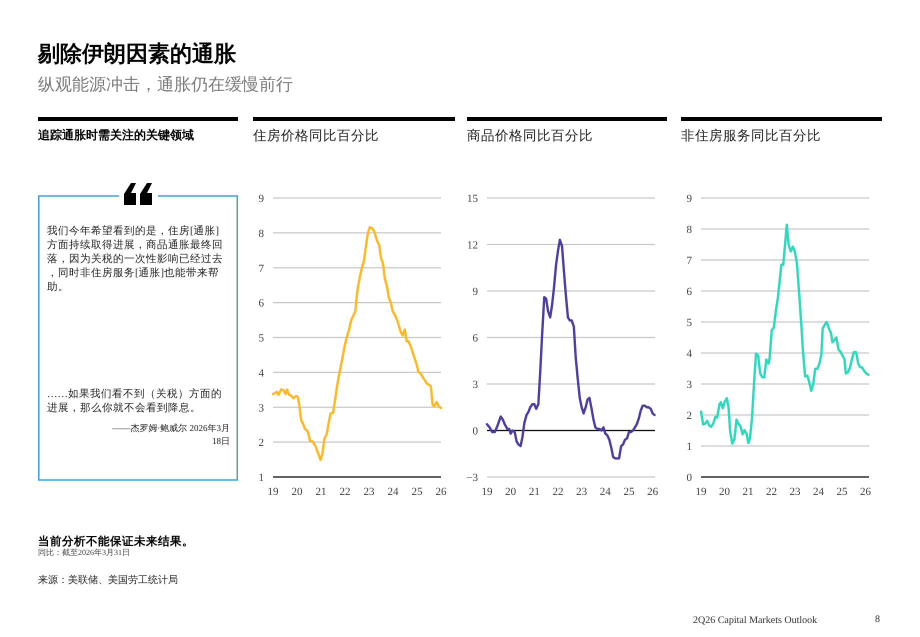 The width and height of the screenshot is (920, 637). What do you see at coordinates (84, 552) in the screenshot?
I see `text: 同比：截至2026年3月31日` at bounding box center [84, 552].